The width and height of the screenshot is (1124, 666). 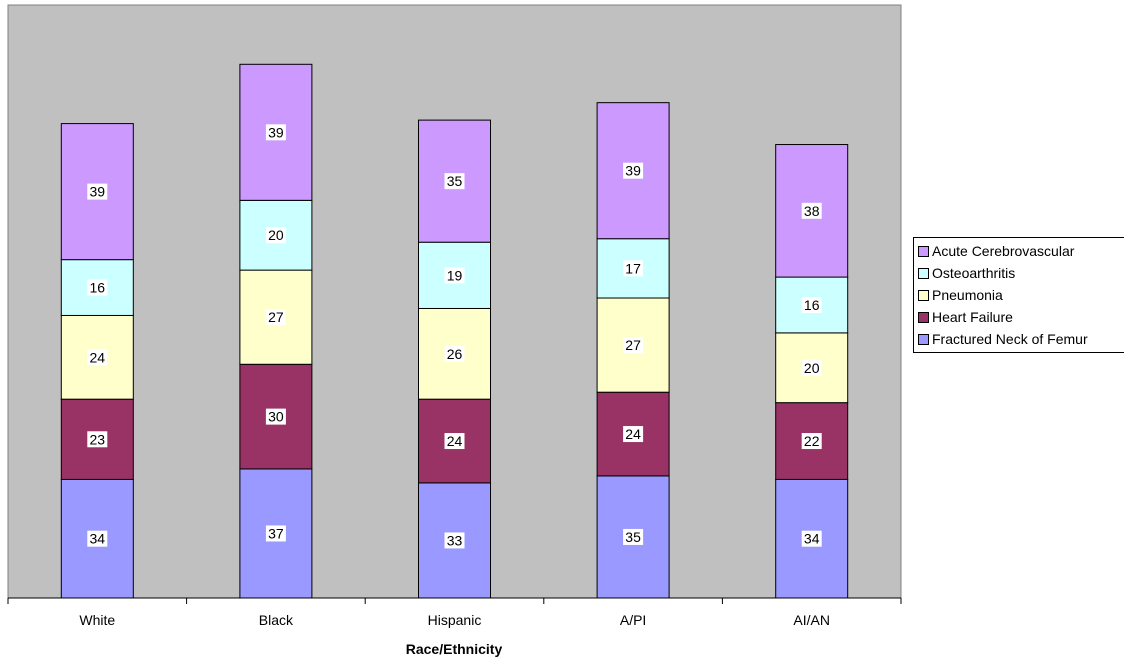 I want to click on data-label: 30, so click(x=276, y=417).